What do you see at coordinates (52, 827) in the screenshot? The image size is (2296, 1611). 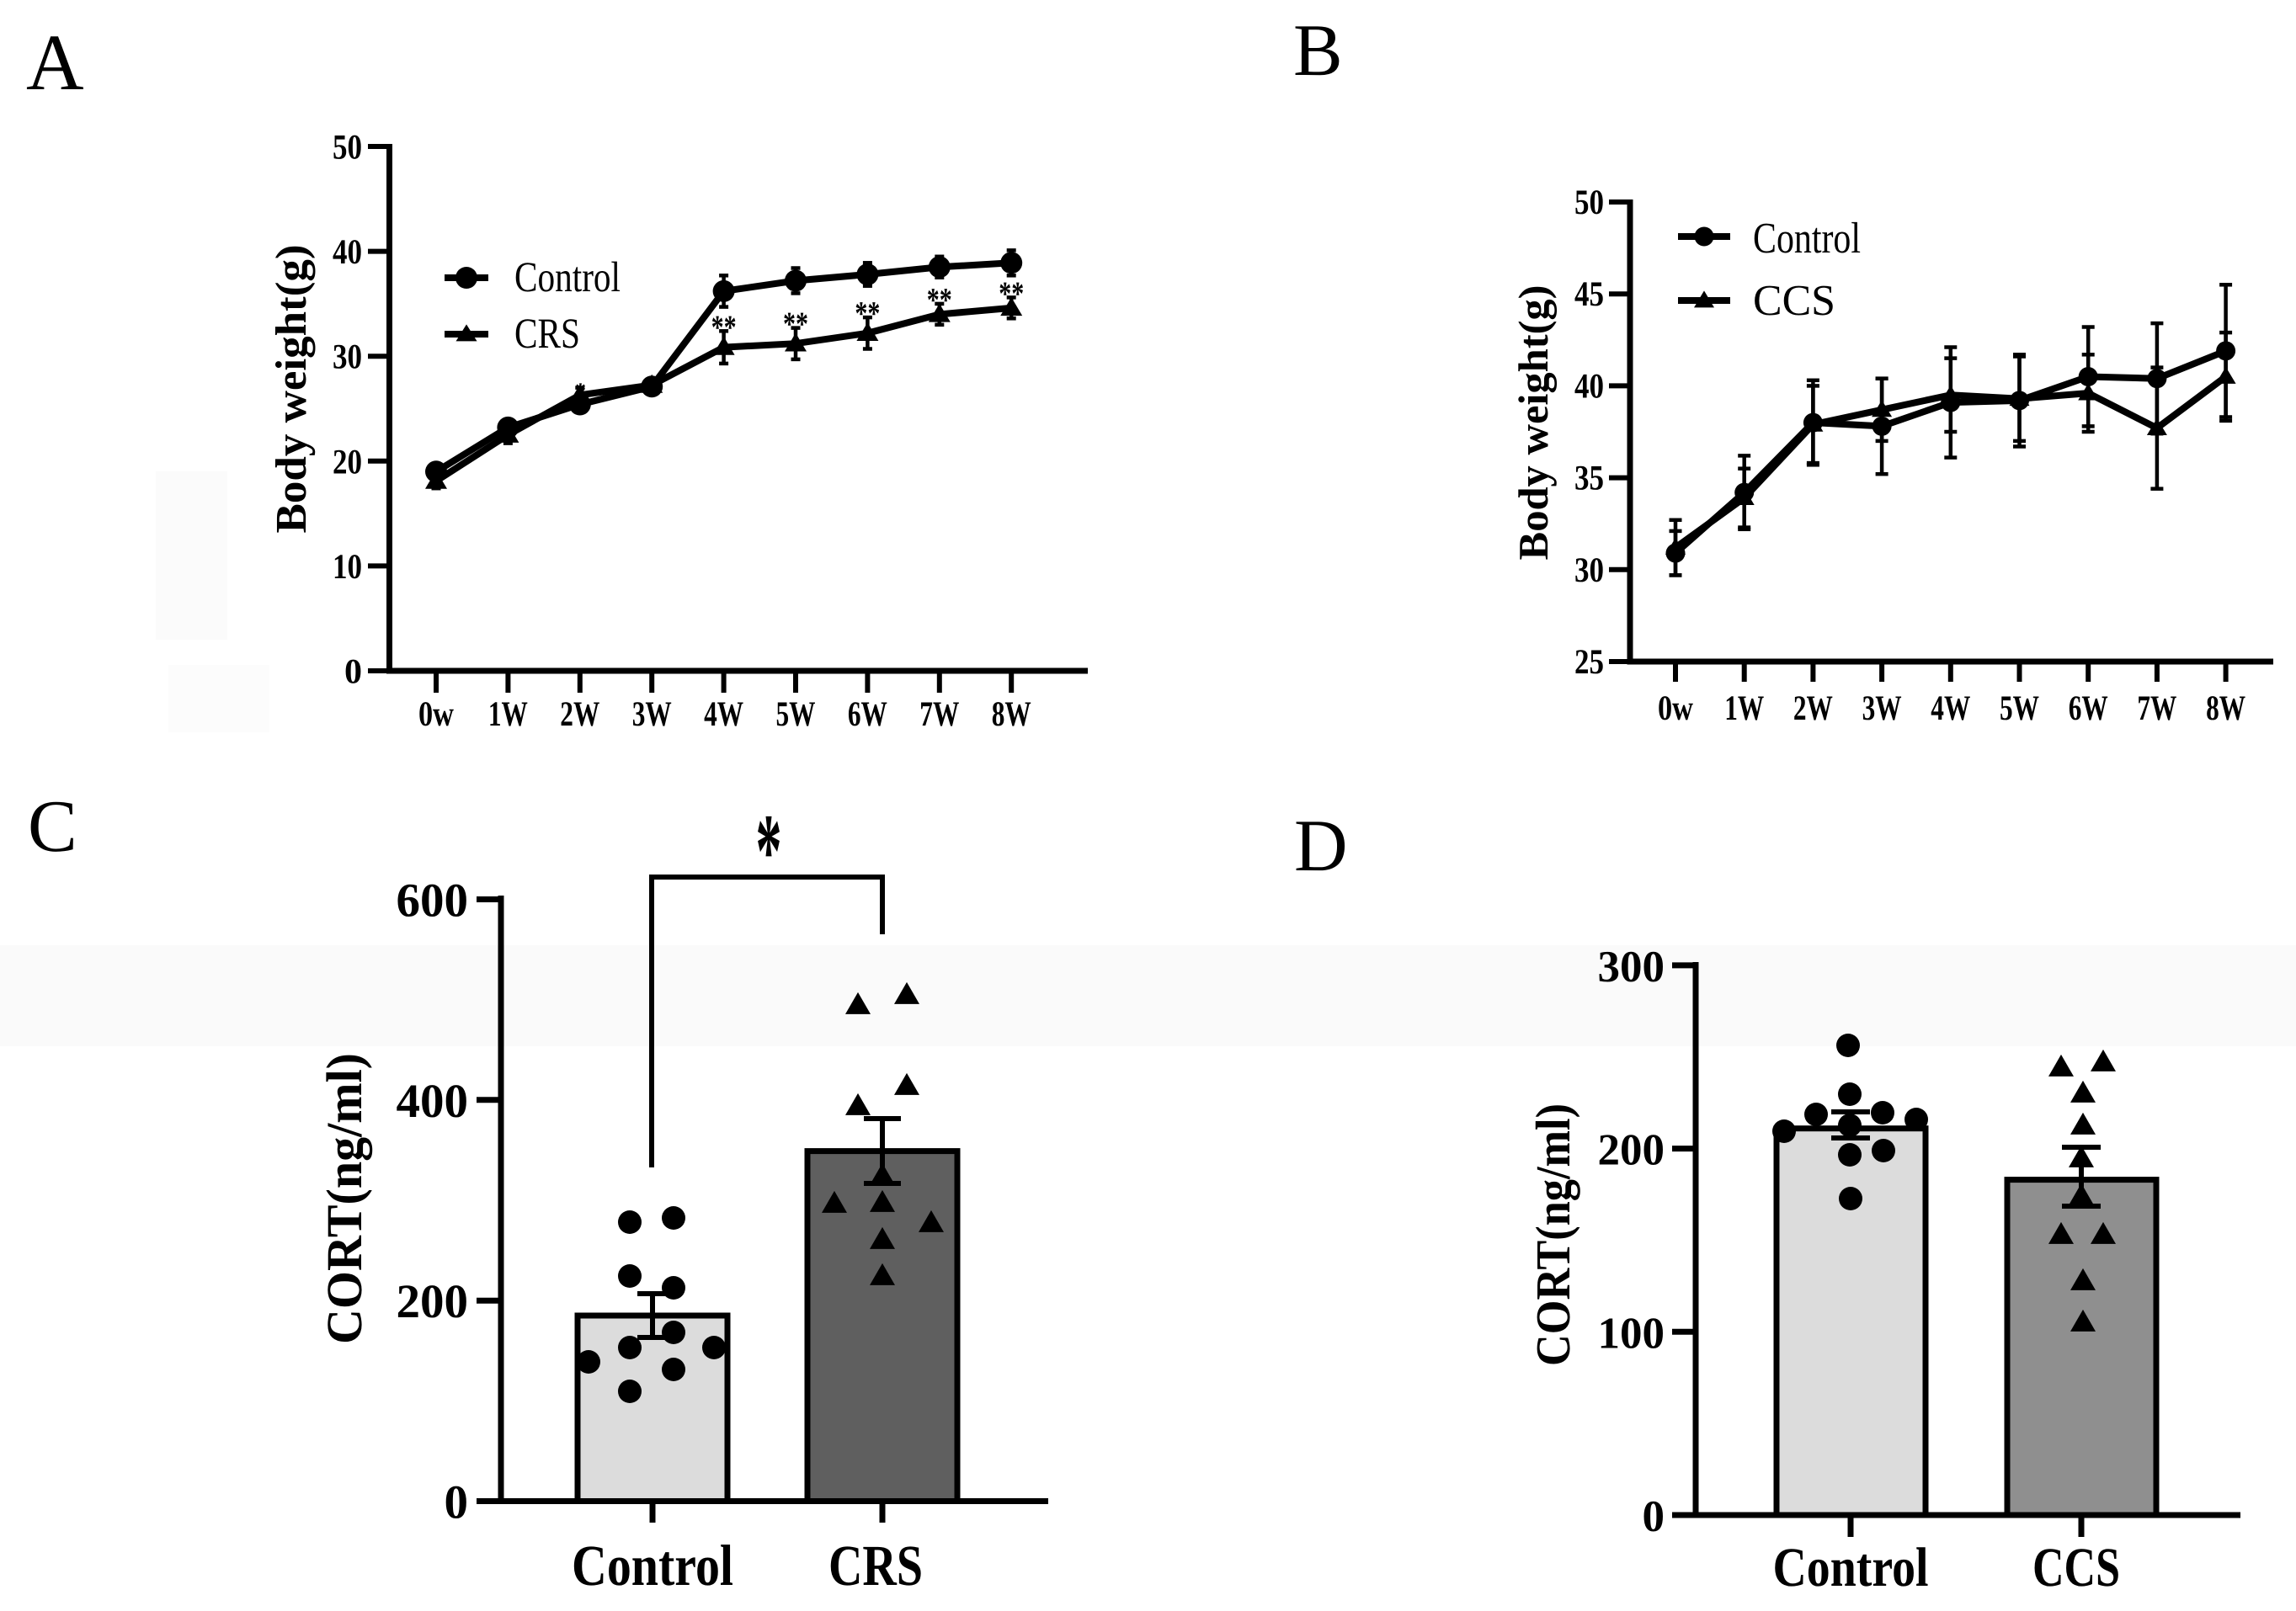 I see `svg-text: C` at bounding box center [52, 827].